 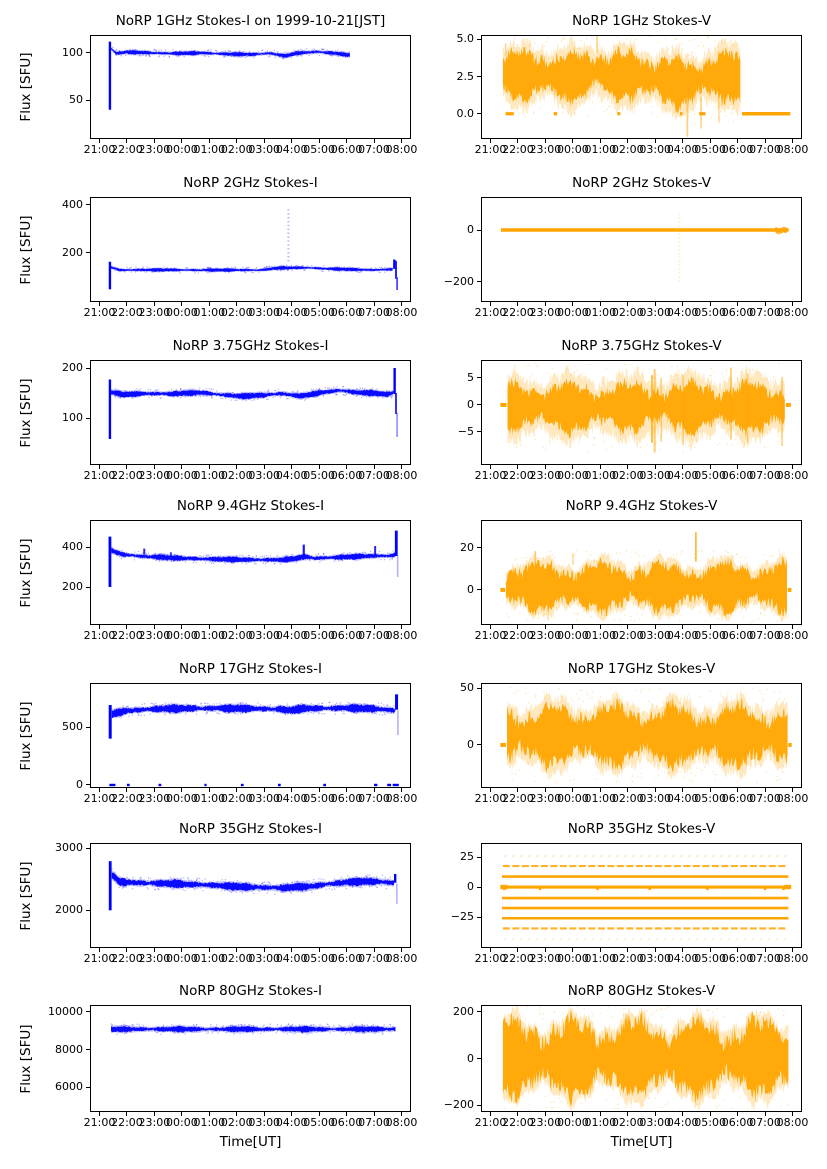 What do you see at coordinates (26, 735) in the screenshot?
I see `y-axis-label: Flux [SFU]` at bounding box center [26, 735].